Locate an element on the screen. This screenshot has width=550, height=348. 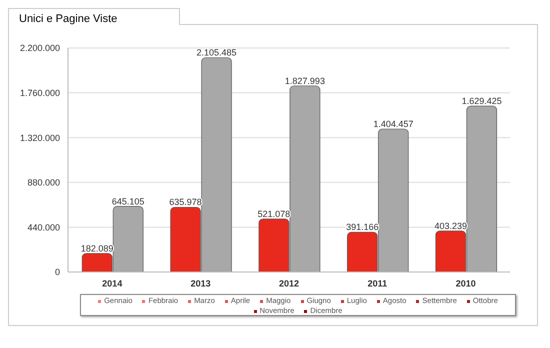
data-label: 1.404.457 is located at coordinates (393, 124).